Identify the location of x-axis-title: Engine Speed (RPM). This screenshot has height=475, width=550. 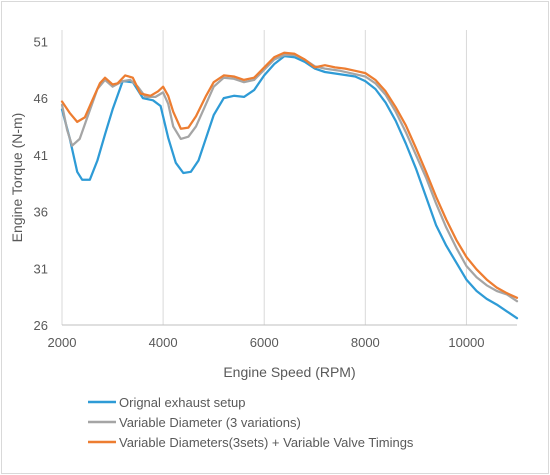
(289, 372).